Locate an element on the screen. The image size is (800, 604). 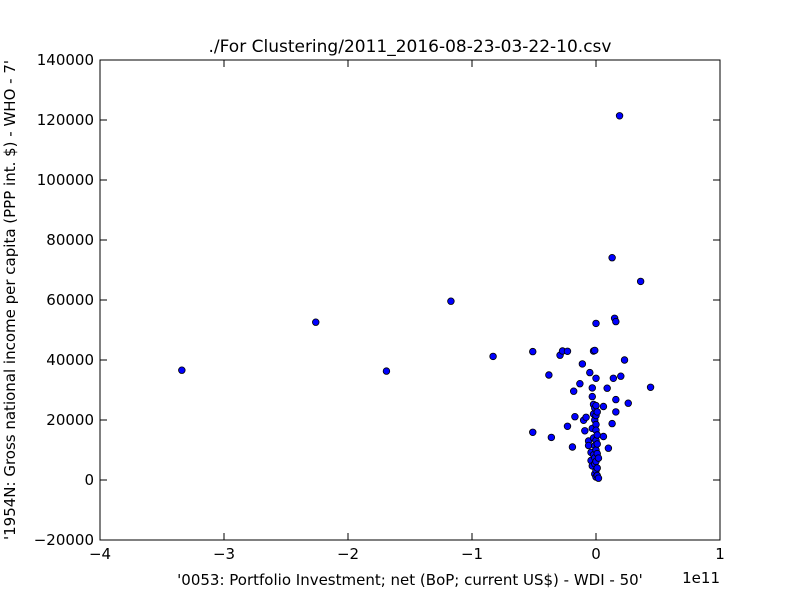
x-tick-label: 0 is located at coordinates (596, 554).